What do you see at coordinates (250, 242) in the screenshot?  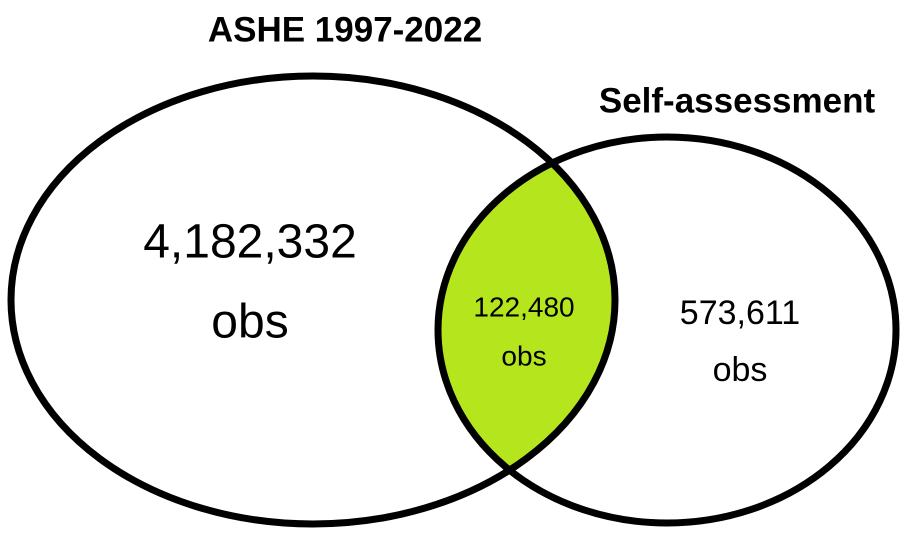 I see `region-count: 4,182,332` at bounding box center [250, 242].